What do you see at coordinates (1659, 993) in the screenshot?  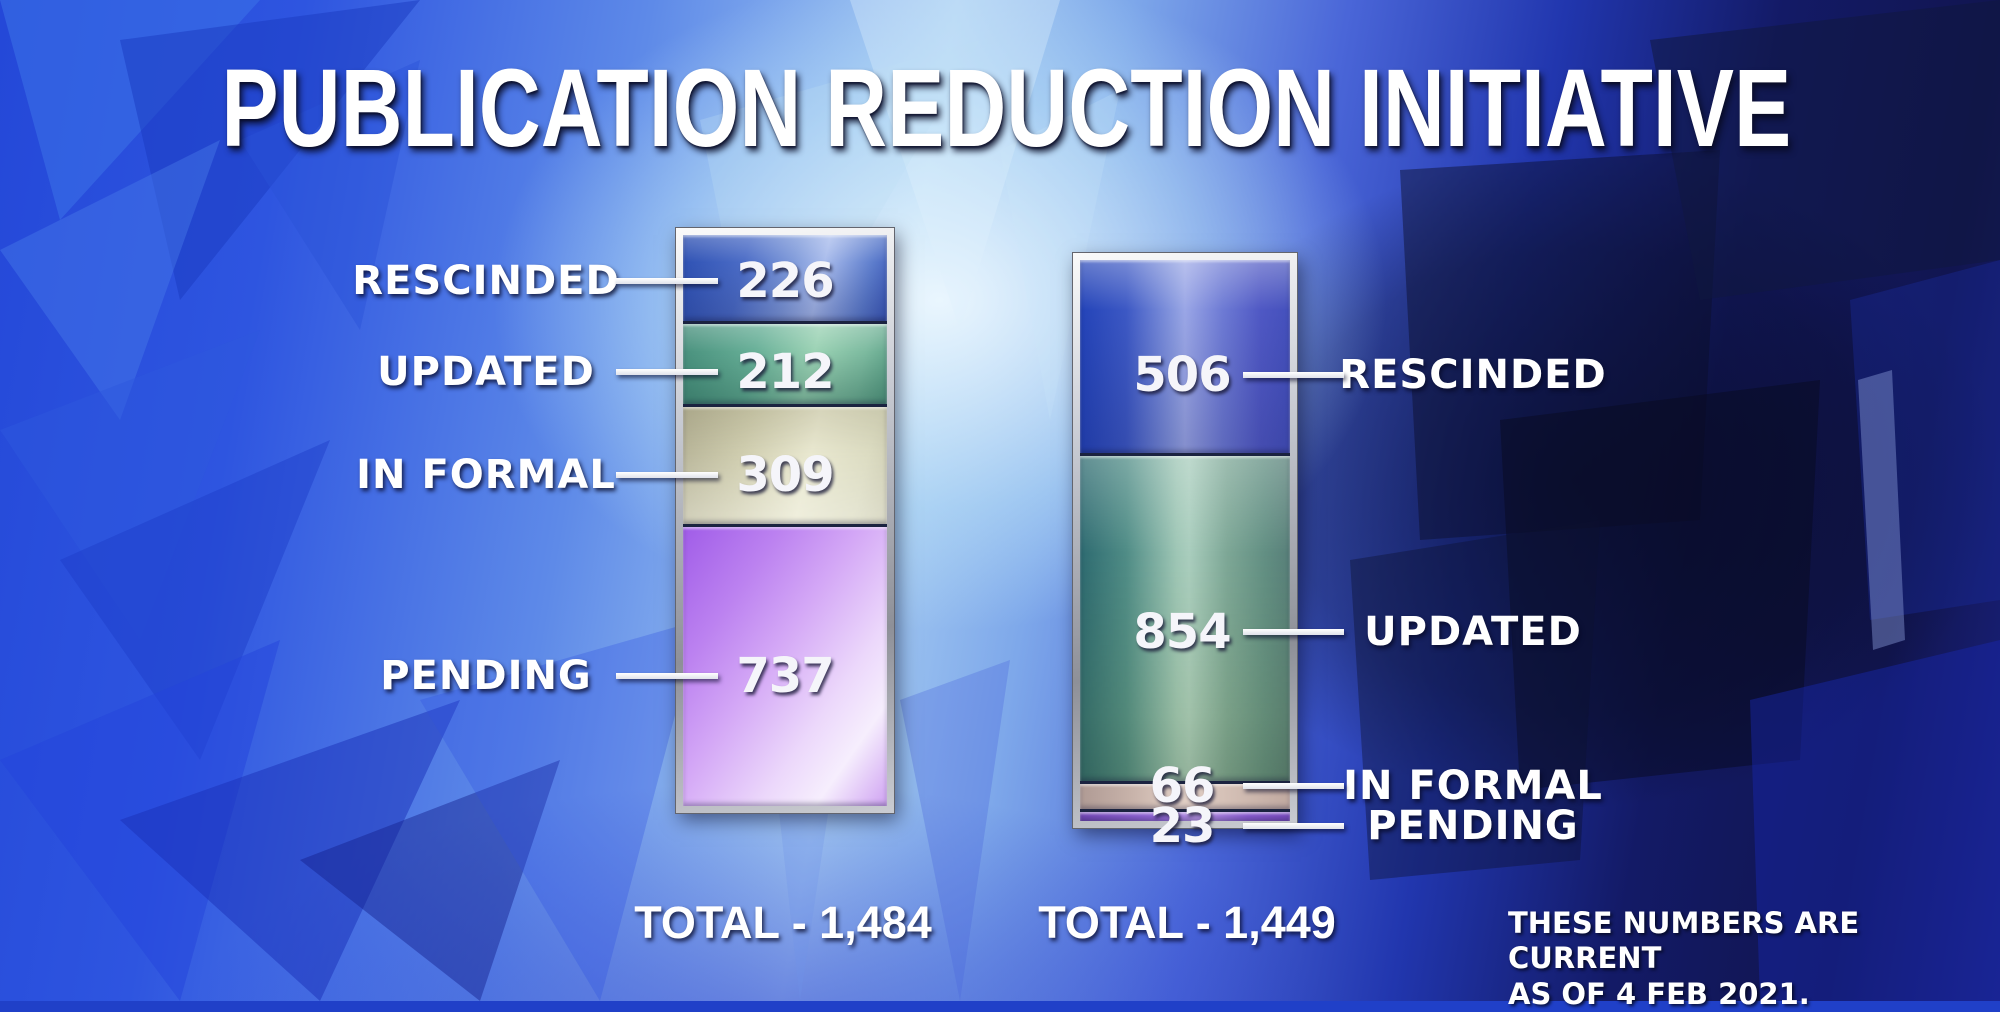 I see `footnote-line2: AS OF 4 FEB 2021.` at bounding box center [1659, 993].